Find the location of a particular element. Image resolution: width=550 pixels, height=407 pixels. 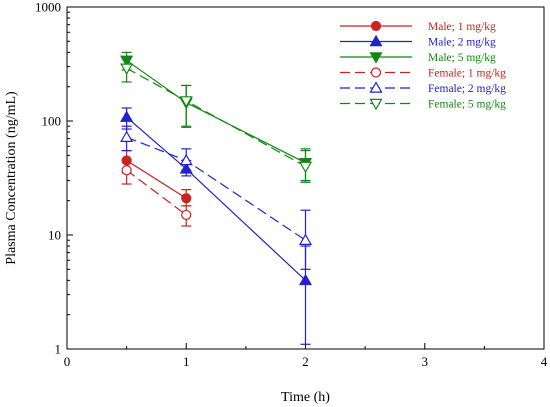

x-tick-label: 2 is located at coordinates (305, 361).